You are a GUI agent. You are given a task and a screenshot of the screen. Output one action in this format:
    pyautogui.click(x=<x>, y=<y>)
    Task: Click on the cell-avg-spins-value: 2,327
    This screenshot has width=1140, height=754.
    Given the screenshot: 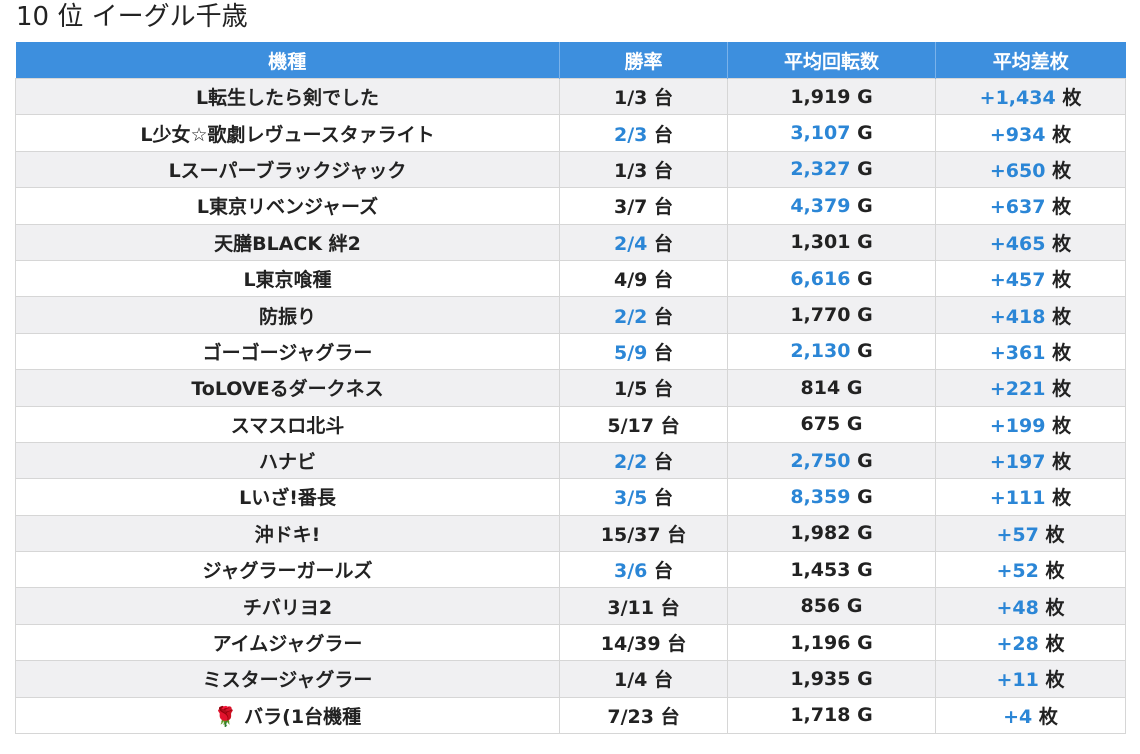 What is the action you would take?
    pyautogui.click(x=820, y=169)
    